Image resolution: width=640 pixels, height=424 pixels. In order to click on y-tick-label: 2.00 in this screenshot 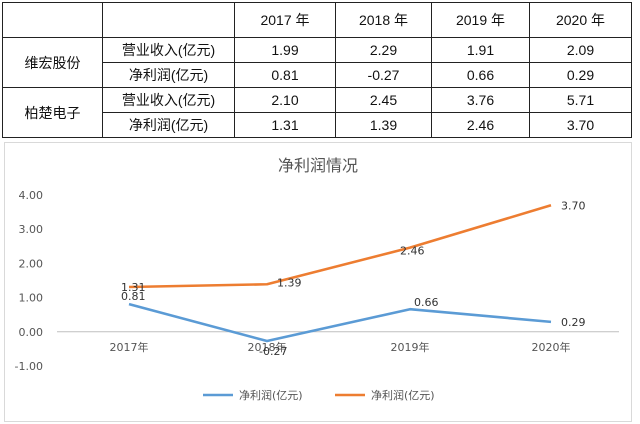, I will do `click(31, 263)`.